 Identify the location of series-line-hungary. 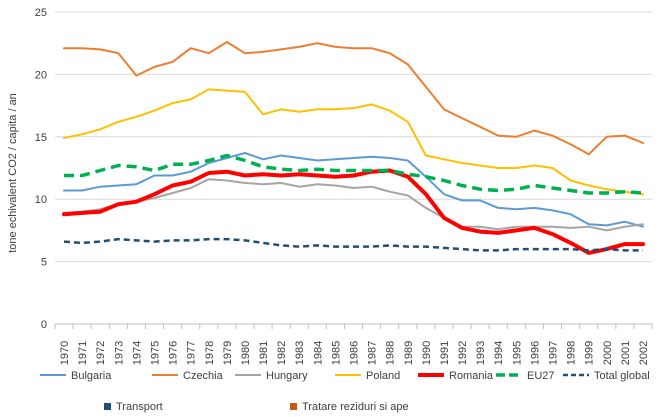
(353, 205).